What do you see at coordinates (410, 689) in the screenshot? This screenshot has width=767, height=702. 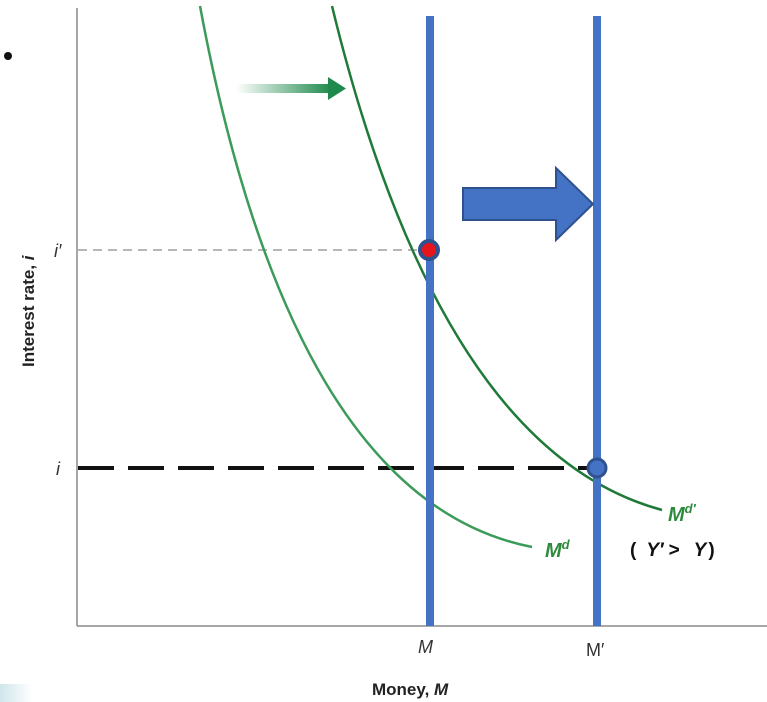 I see `x-axis-title: Money, M` at bounding box center [410, 689].